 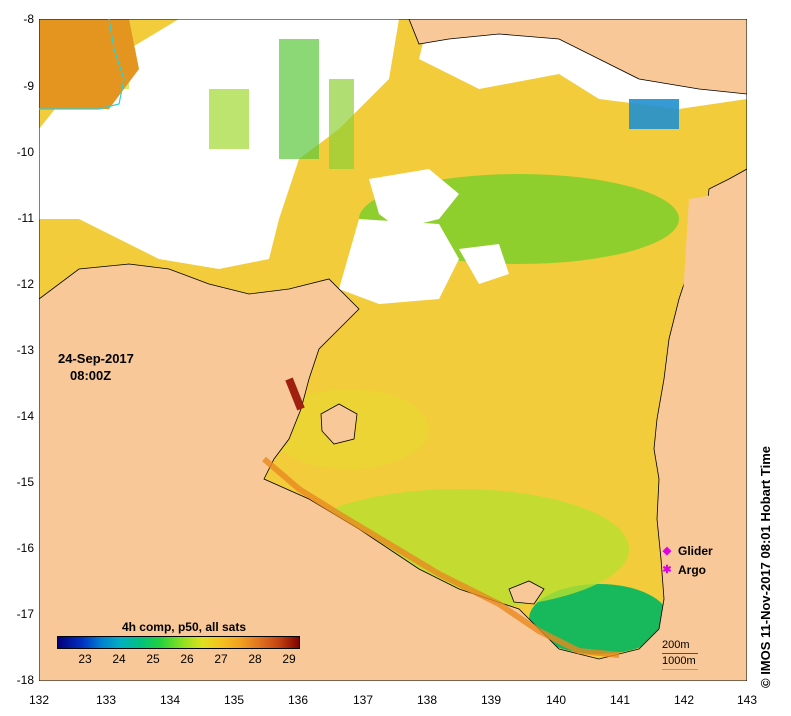 What do you see at coordinates (577, 57) in the screenshot?
I see `land-new-guinea` at bounding box center [577, 57].